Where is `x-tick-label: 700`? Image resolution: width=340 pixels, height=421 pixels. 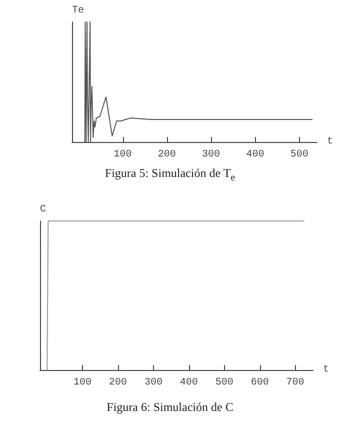
x-tick-label: 700 is located at coordinates (295, 383).